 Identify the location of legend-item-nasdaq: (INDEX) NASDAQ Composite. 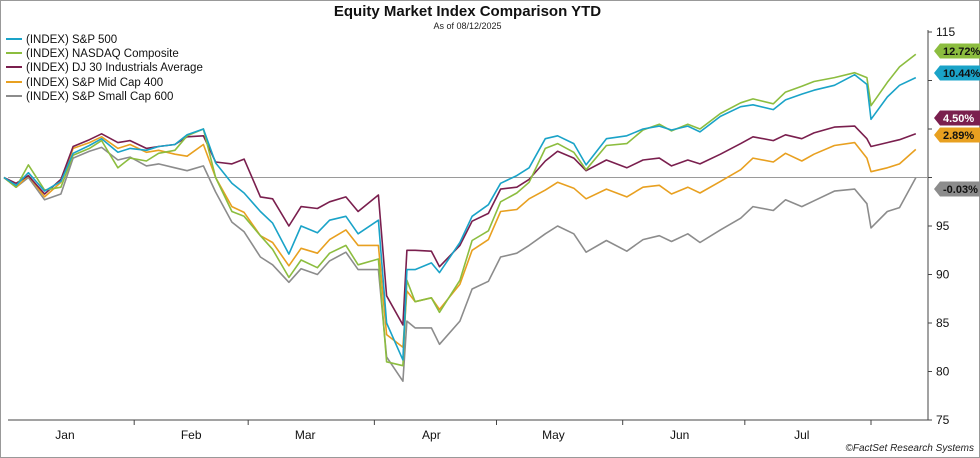
(104, 54).